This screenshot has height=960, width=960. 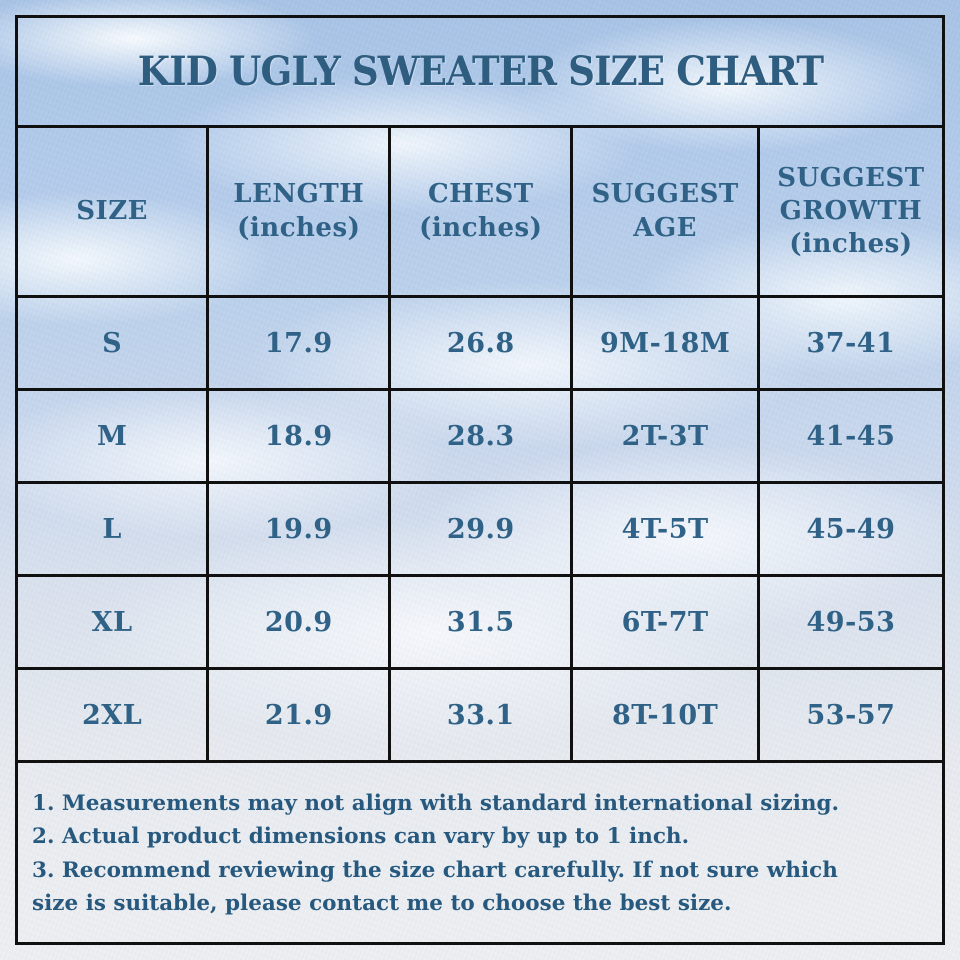 I want to click on chest-cell: 26.8, so click(x=482, y=343).